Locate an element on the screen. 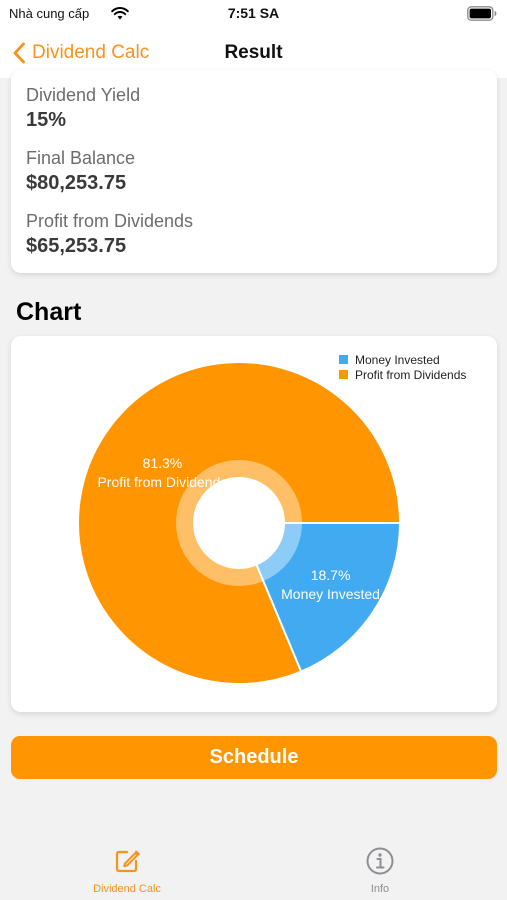  dividend-yield-label: Dividend Yield is located at coordinates (83, 95).